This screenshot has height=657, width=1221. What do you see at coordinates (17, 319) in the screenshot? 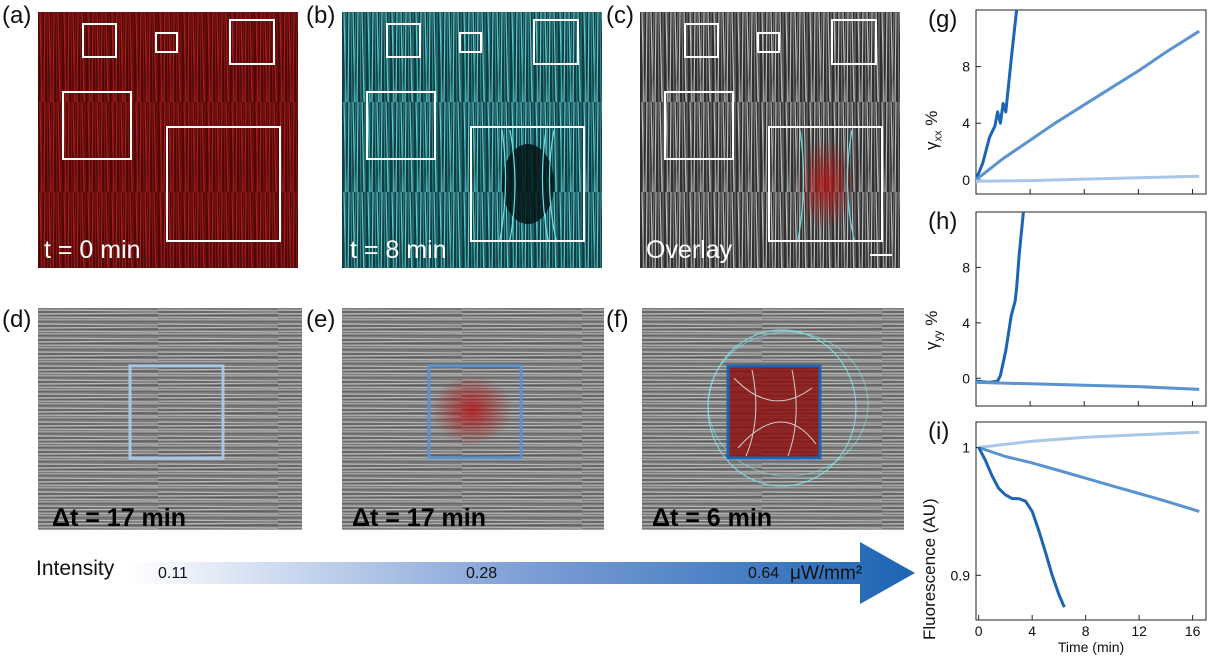
I see `panel-label-d: (d)` at bounding box center [17, 319].